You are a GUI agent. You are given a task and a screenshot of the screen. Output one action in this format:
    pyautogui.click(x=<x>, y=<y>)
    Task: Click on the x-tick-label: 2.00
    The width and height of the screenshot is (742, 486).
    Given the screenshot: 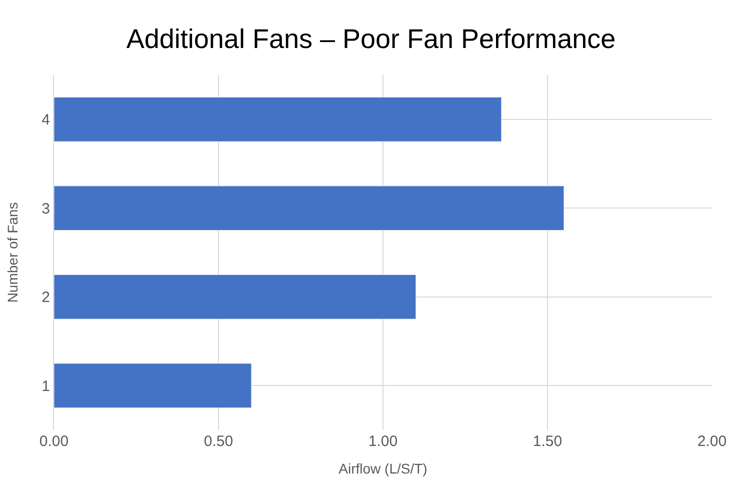 What is the action you would take?
    pyautogui.click(x=712, y=441)
    